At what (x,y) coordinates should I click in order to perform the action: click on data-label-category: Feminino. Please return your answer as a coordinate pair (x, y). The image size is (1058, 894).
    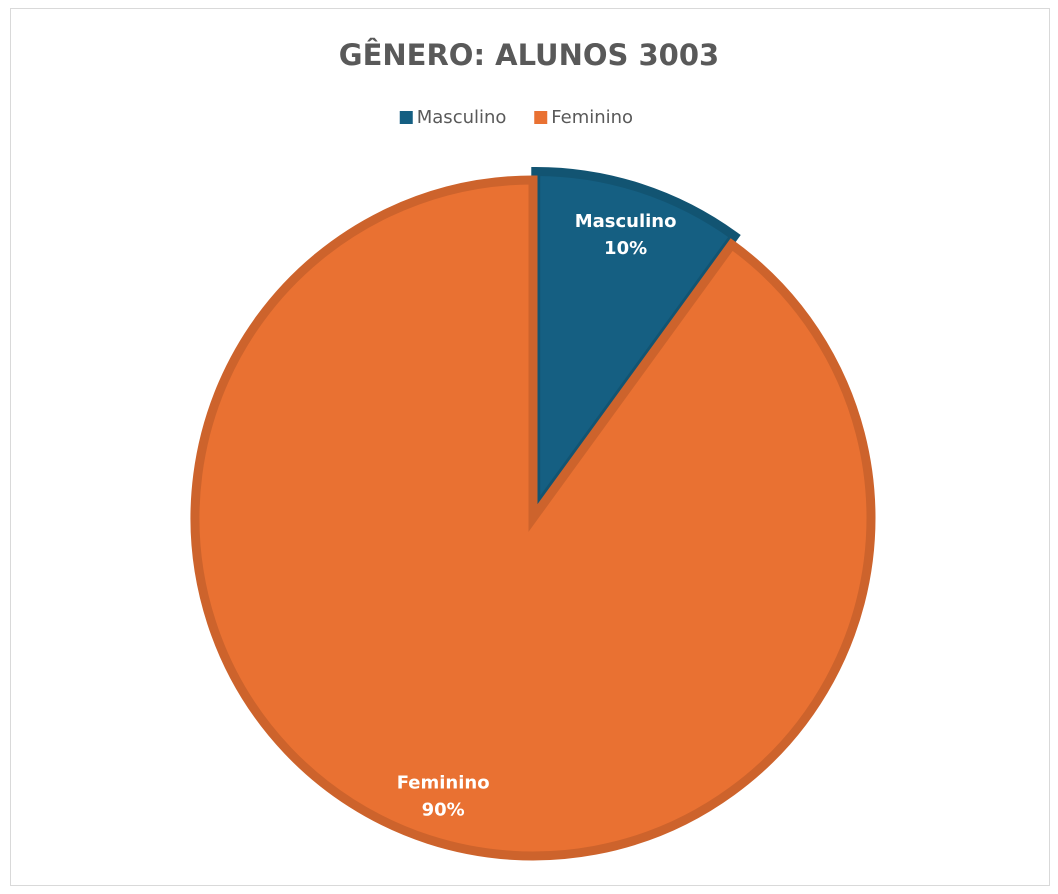
    Looking at the image, I should click on (443, 783).